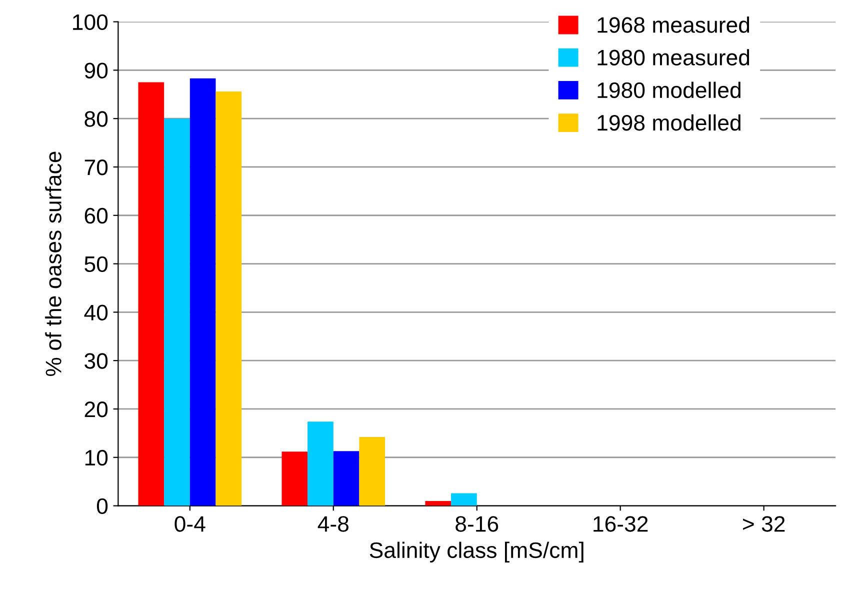 Image resolution: width=844 pixels, height=605 pixels. What do you see at coordinates (669, 122) in the screenshot?
I see `legend-label: 1998 modelled` at bounding box center [669, 122].